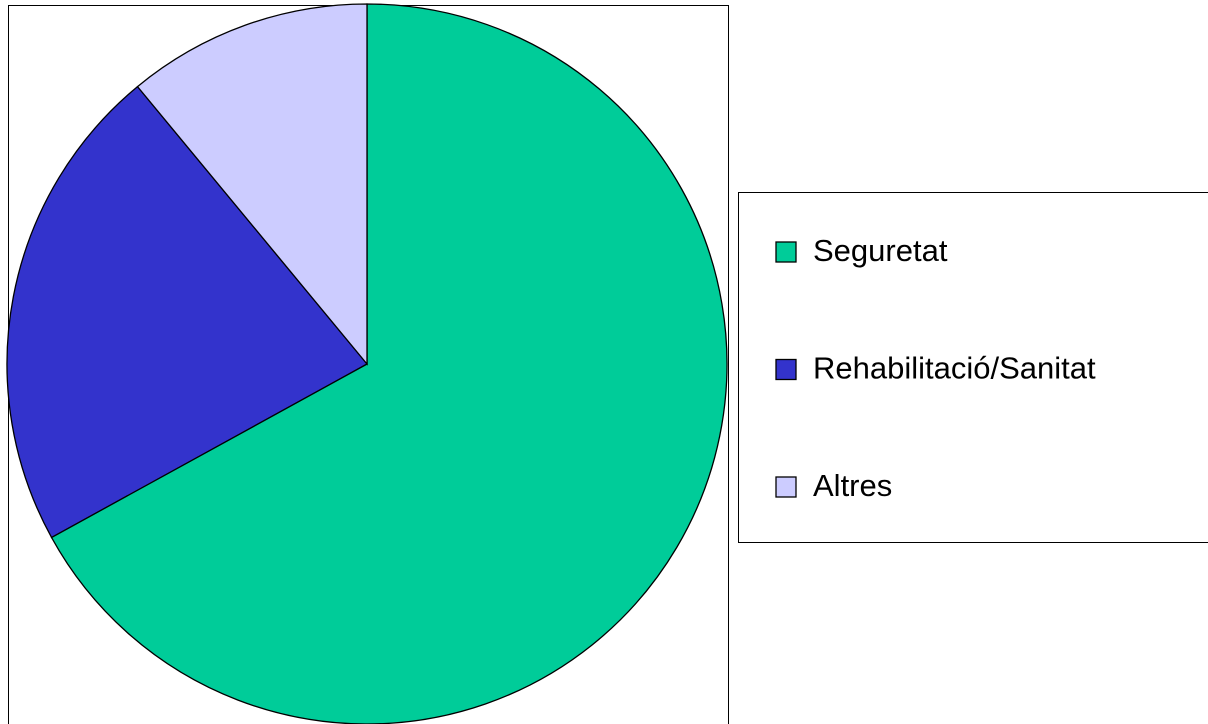 The width and height of the screenshot is (1208, 724). Describe the element at coordinates (954, 368) in the screenshot. I see `legend-label: Rehabilitació/Sanitat` at that location.